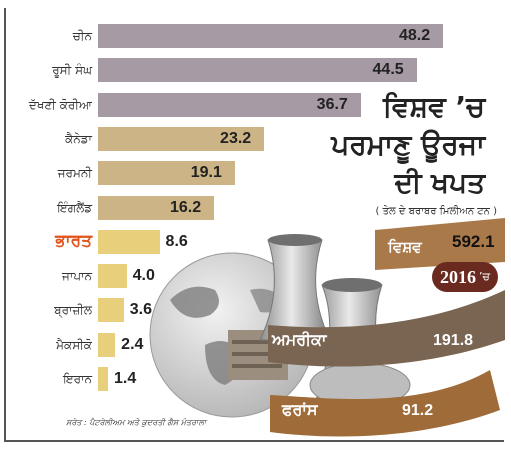 The height and width of the screenshot is (455, 511). Describe the element at coordinates (73, 240) in the screenshot. I see `category-label: ਭਾਰਤ` at that location.